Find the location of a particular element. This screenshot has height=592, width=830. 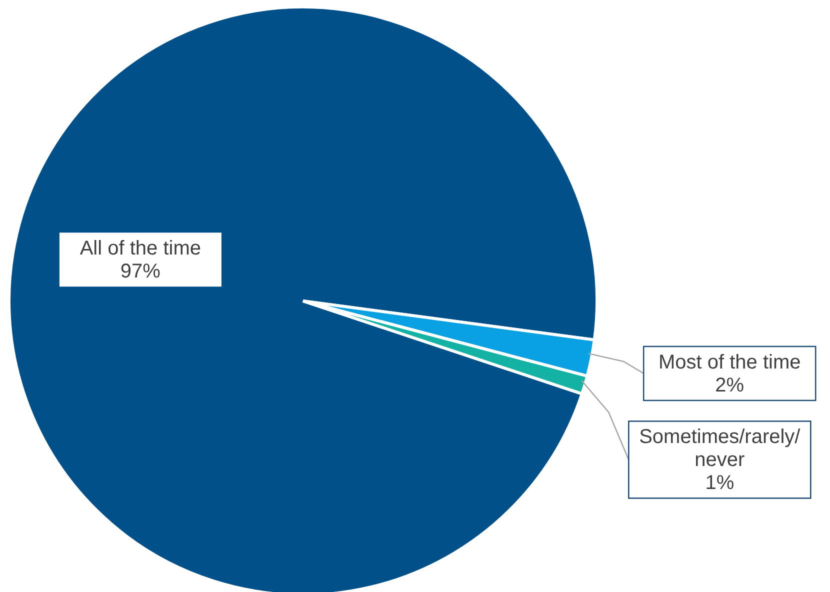

data-label: 97% is located at coordinates (140, 271).